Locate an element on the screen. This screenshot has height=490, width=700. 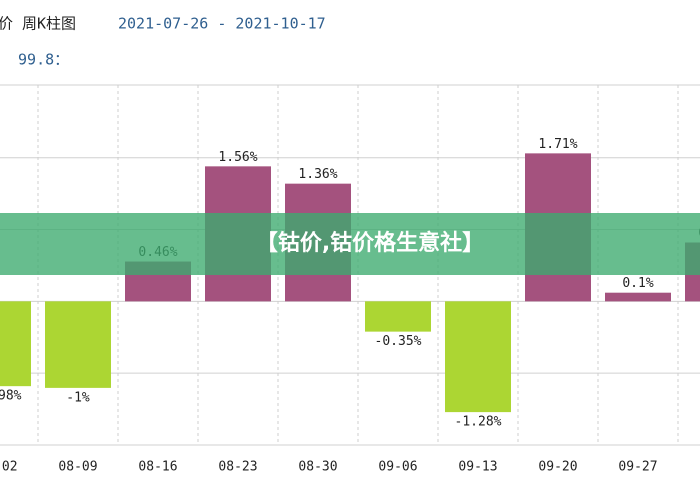
x-tick-label: 08-23 is located at coordinates (237, 467).